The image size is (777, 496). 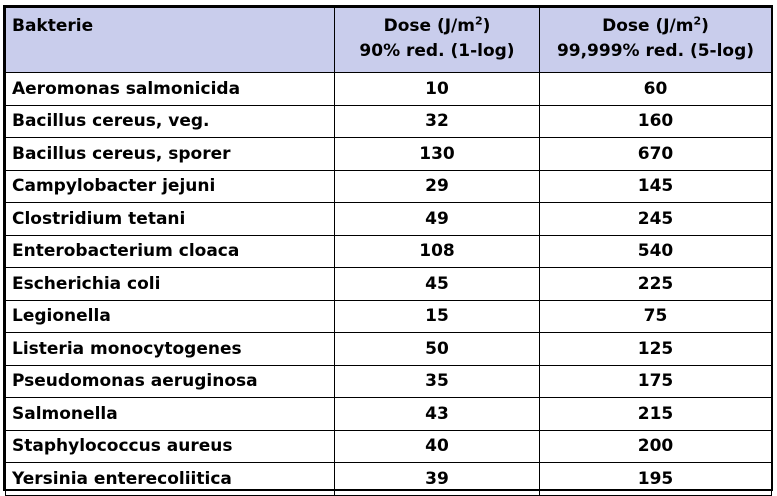 I want to click on bacteria-name: Escherichia coli, so click(x=170, y=284).